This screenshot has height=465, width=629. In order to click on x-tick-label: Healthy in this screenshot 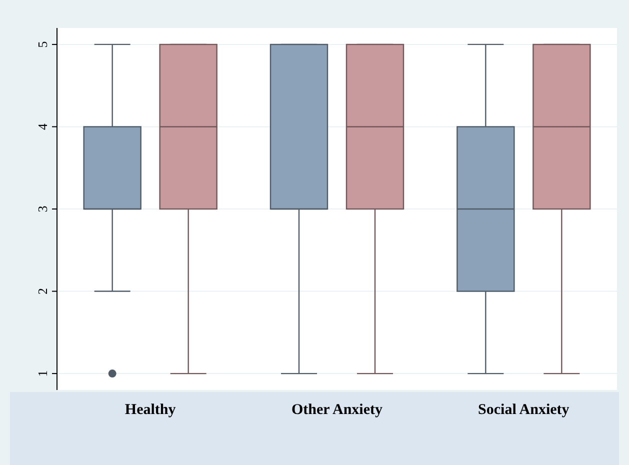, I will do `click(150, 410)`.